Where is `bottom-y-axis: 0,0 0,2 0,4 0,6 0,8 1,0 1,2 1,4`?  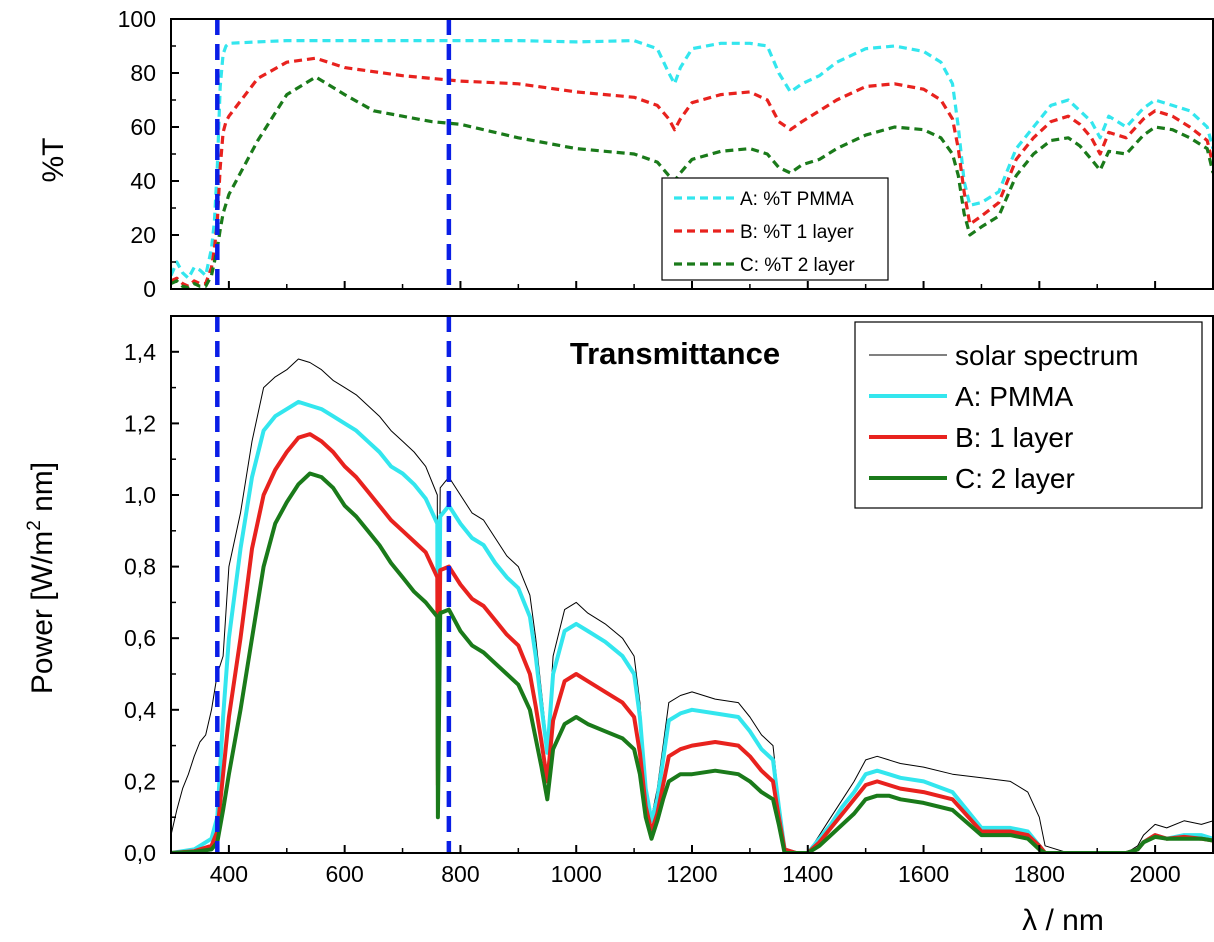 bottom-y-axis: 0,0 0,2 0,4 0,6 0,8 1,0 1,2 1,4 is located at coordinates (151, 590).